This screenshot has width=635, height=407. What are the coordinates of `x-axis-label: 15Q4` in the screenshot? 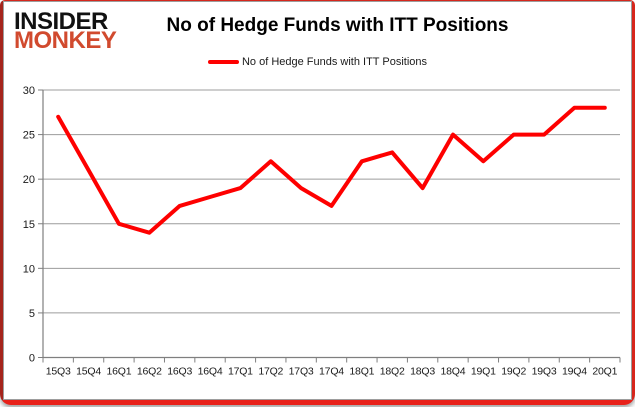 It's located at (88, 372).